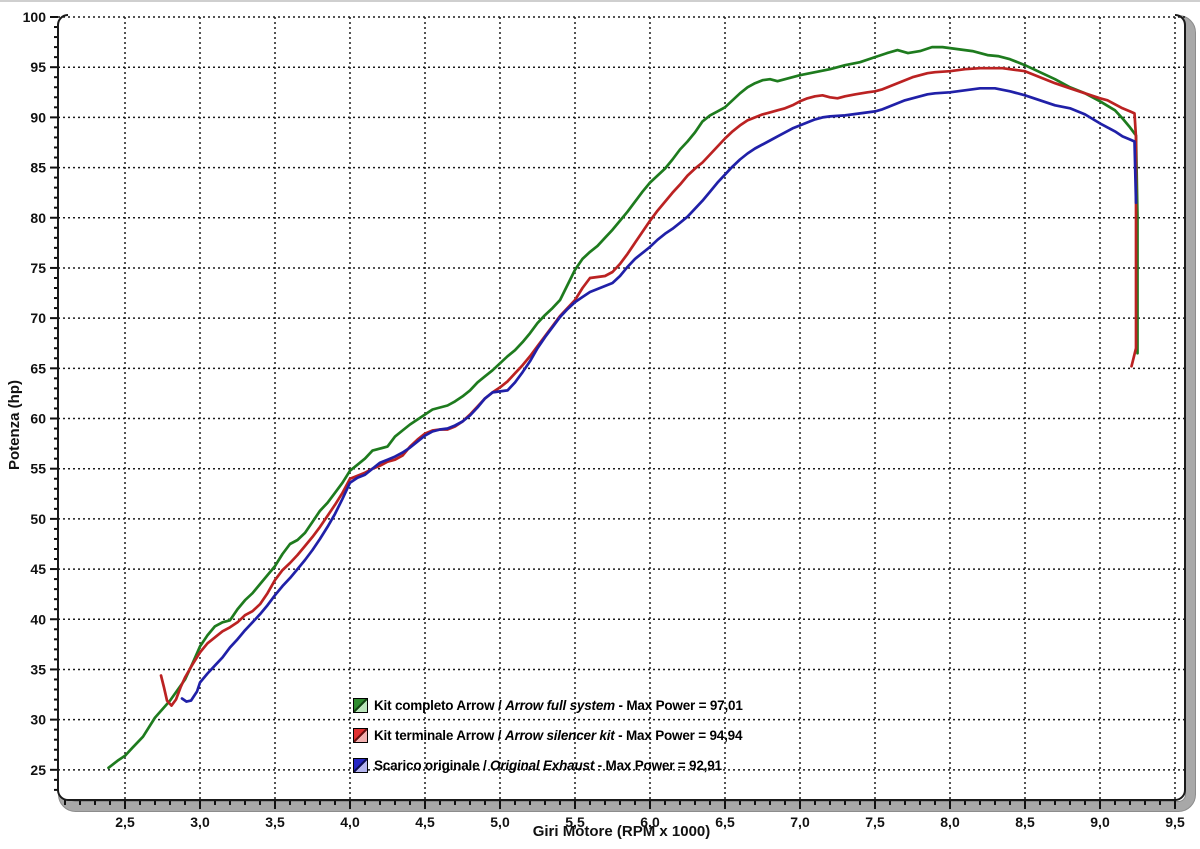 The image size is (1200, 849). What do you see at coordinates (875, 822) in the screenshot?
I see `x-tick-label-7,5: 7,5` at bounding box center [875, 822].